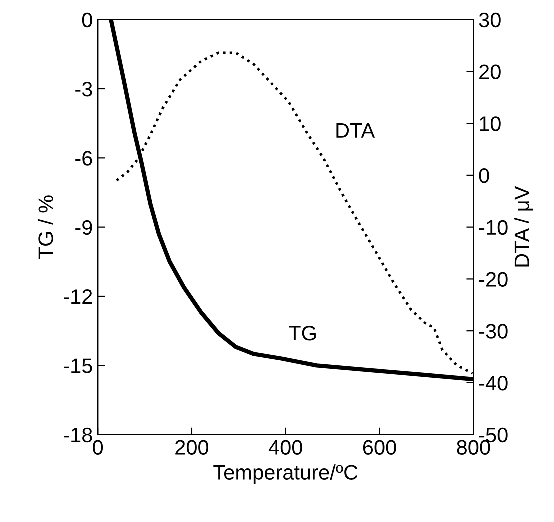 This screenshot has width=554, height=522. What do you see at coordinates (87, 20) in the screenshot?
I see `y-tick-label: 0` at bounding box center [87, 20].